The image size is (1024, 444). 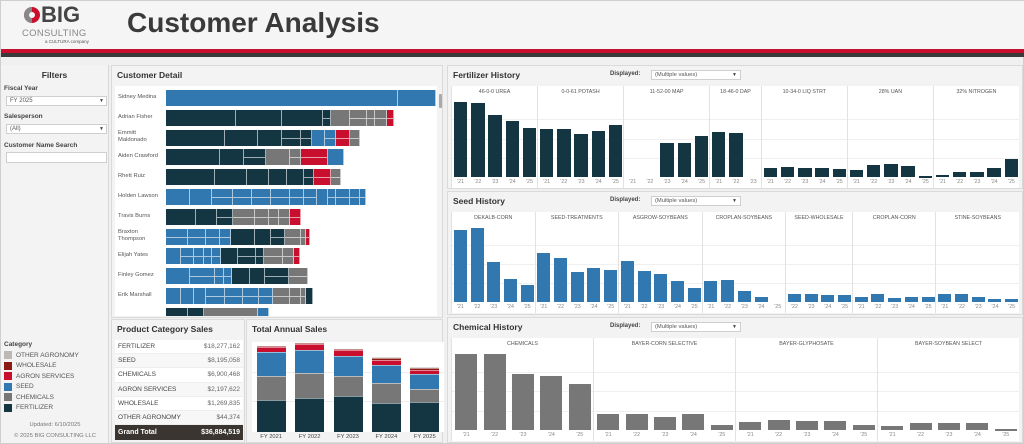 What do you see at coordinates (179, 347) in the screenshot?
I see `category-row: FERTILIZER $18,277,162` at bounding box center [179, 347].